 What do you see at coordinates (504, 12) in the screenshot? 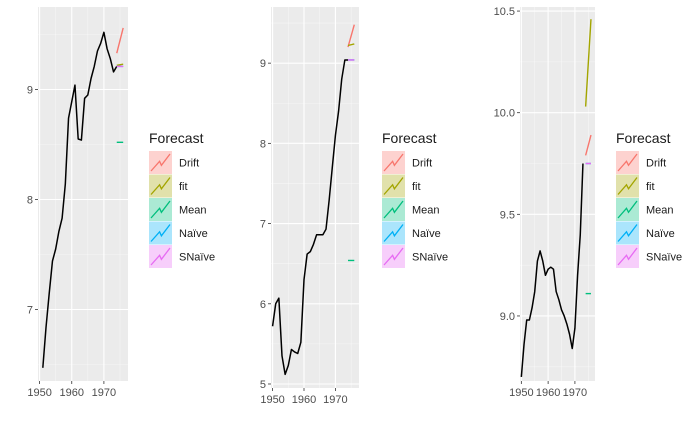
I see `y-tick-label: 10.5` at bounding box center [504, 12].